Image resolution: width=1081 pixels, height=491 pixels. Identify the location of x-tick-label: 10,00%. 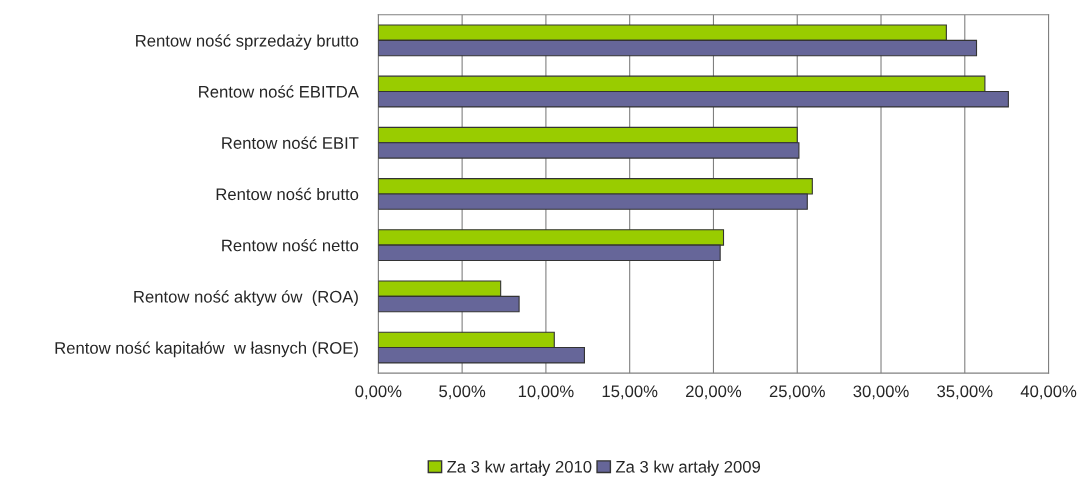
(546, 392).